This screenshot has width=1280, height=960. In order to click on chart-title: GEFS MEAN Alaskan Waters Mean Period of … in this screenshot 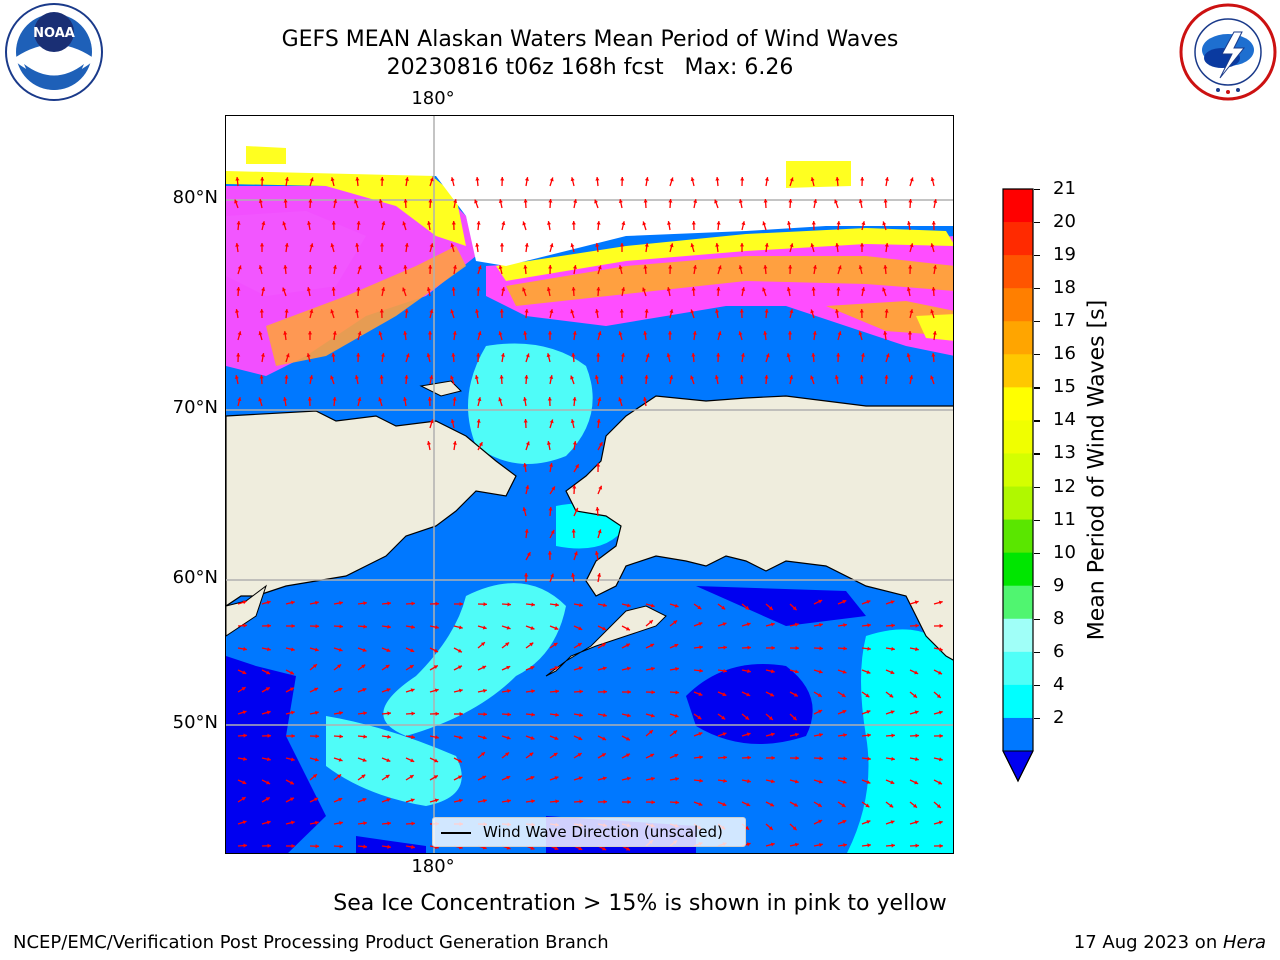, I will do `click(590, 39)`.